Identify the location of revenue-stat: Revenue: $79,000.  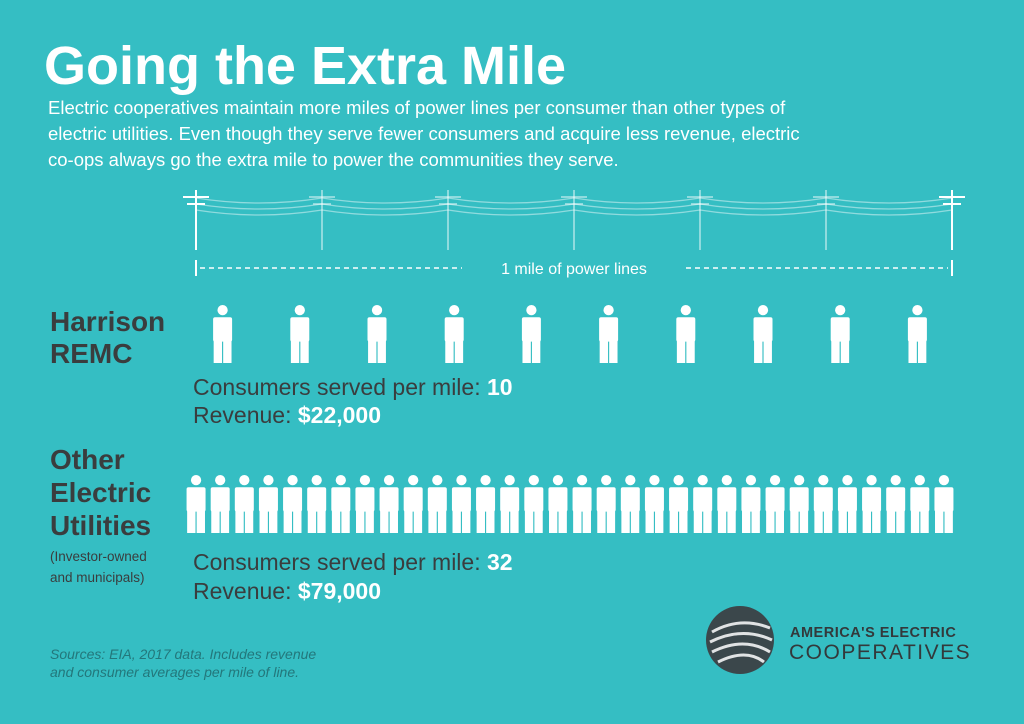
(287, 591).